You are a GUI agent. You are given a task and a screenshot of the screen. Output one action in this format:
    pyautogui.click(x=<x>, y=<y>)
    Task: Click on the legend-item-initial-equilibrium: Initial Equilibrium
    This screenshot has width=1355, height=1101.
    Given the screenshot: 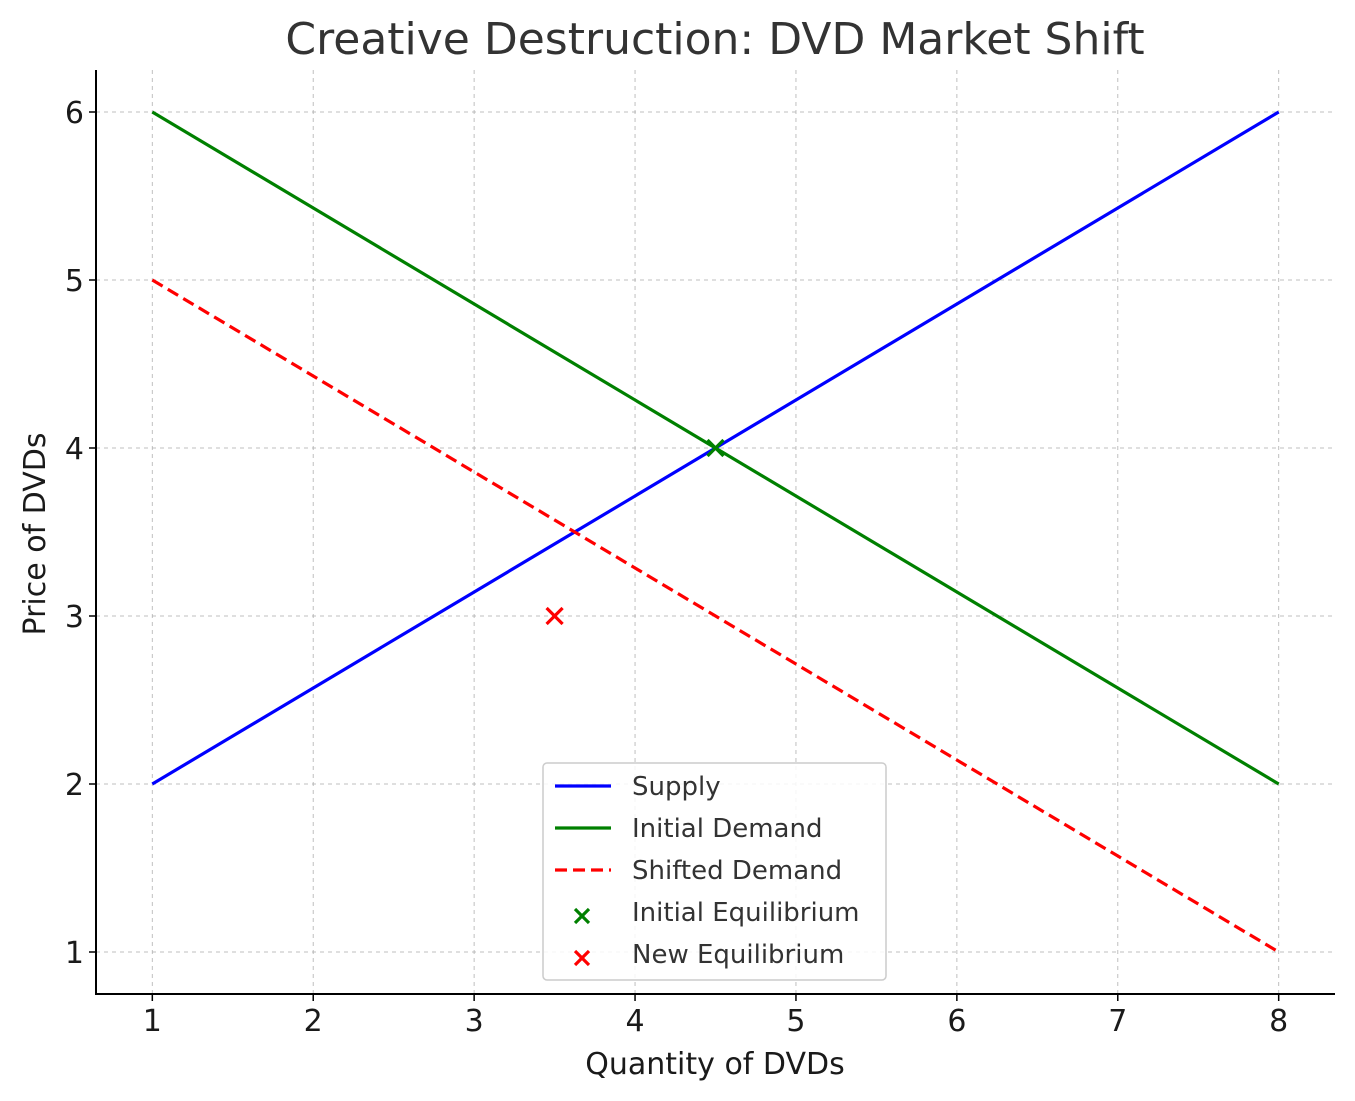 What is the action you would take?
    pyautogui.click(x=716, y=913)
    